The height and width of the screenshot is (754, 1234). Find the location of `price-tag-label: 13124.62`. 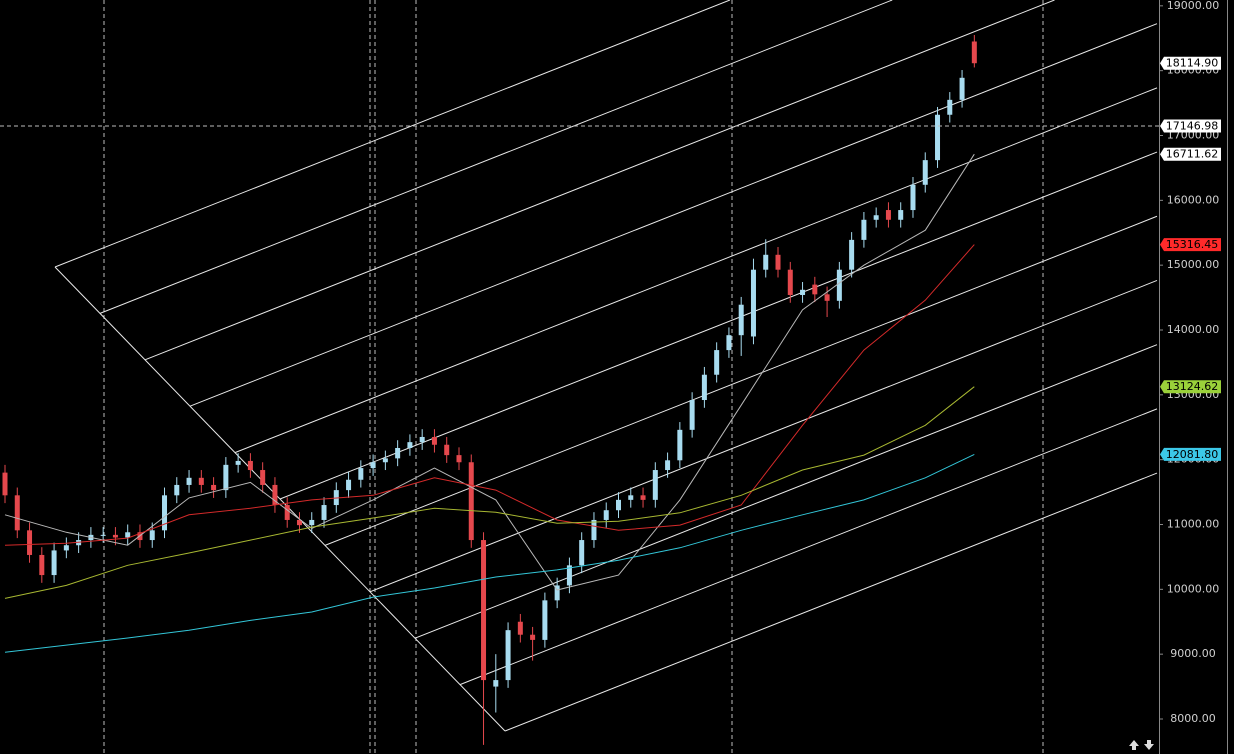

price-tag-label: 13124.62 is located at coordinates (1192, 386).